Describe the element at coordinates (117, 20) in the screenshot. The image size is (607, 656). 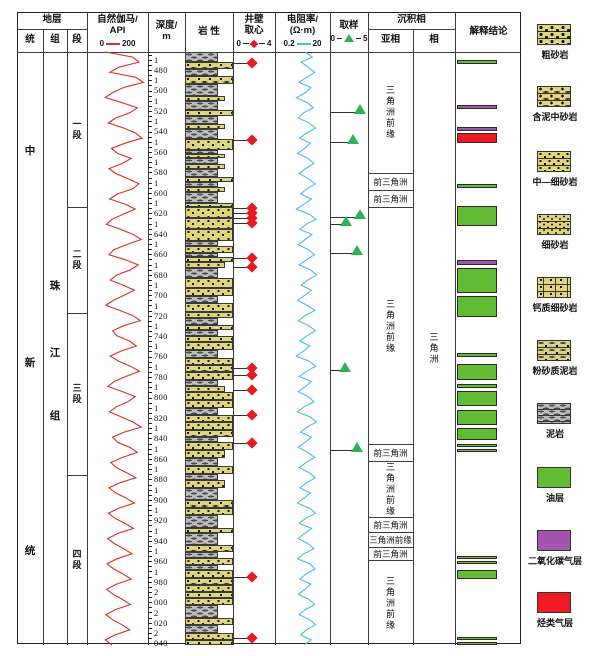
I see `gamma-title: 自然伽马/` at that location.